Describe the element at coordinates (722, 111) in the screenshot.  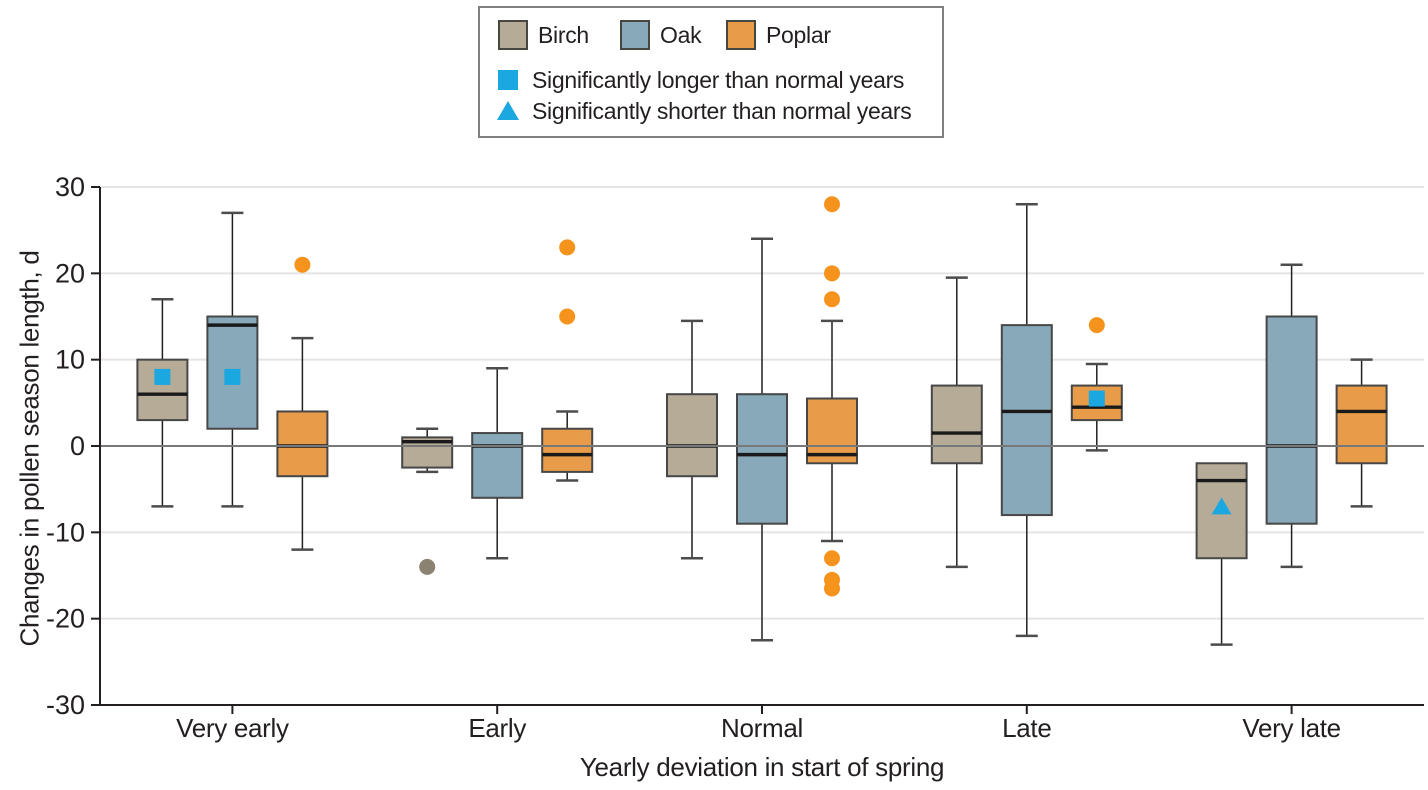
I see `legend-label-significant-shorter: Significantly shorter than normal years` at that location.